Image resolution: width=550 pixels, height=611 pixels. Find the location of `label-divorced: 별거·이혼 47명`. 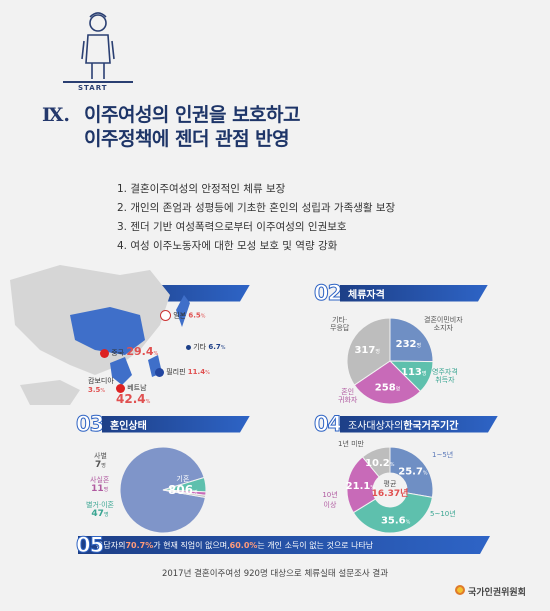

label-divorced: 별거·이혼 47명 is located at coordinates (100, 510).